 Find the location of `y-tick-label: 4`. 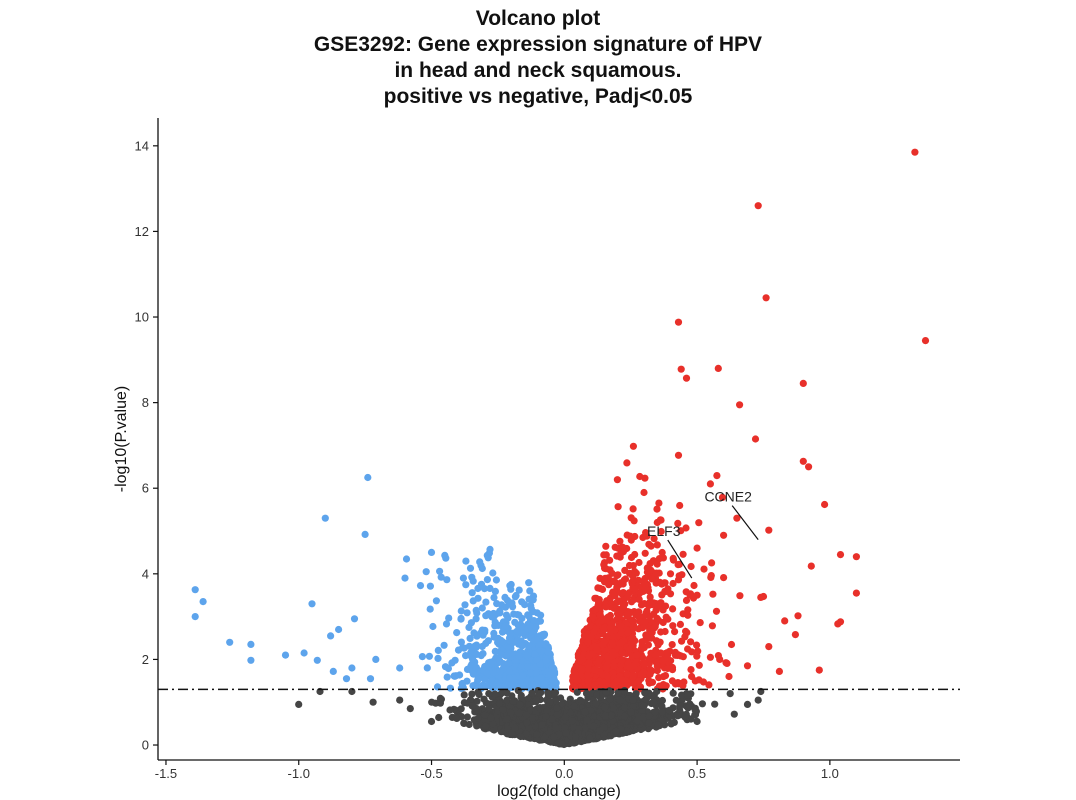

y-tick-label: 4 is located at coordinates (145, 573).